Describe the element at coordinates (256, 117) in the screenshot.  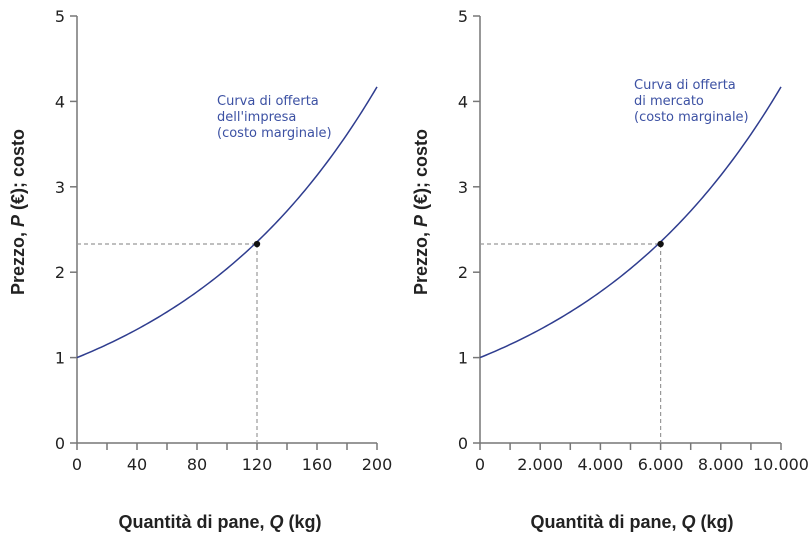
I see `annotation-line: dell'impresa` at that location.